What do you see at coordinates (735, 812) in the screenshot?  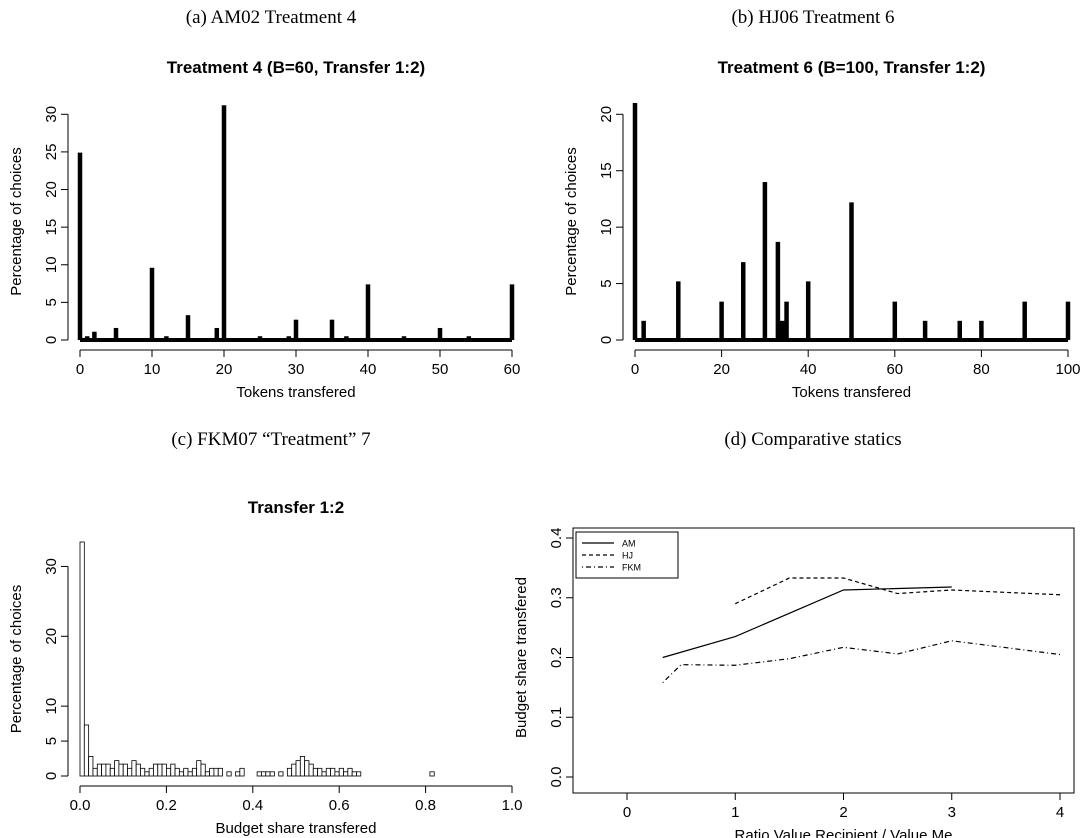 I see `x-tick-label: 1` at bounding box center [735, 812].